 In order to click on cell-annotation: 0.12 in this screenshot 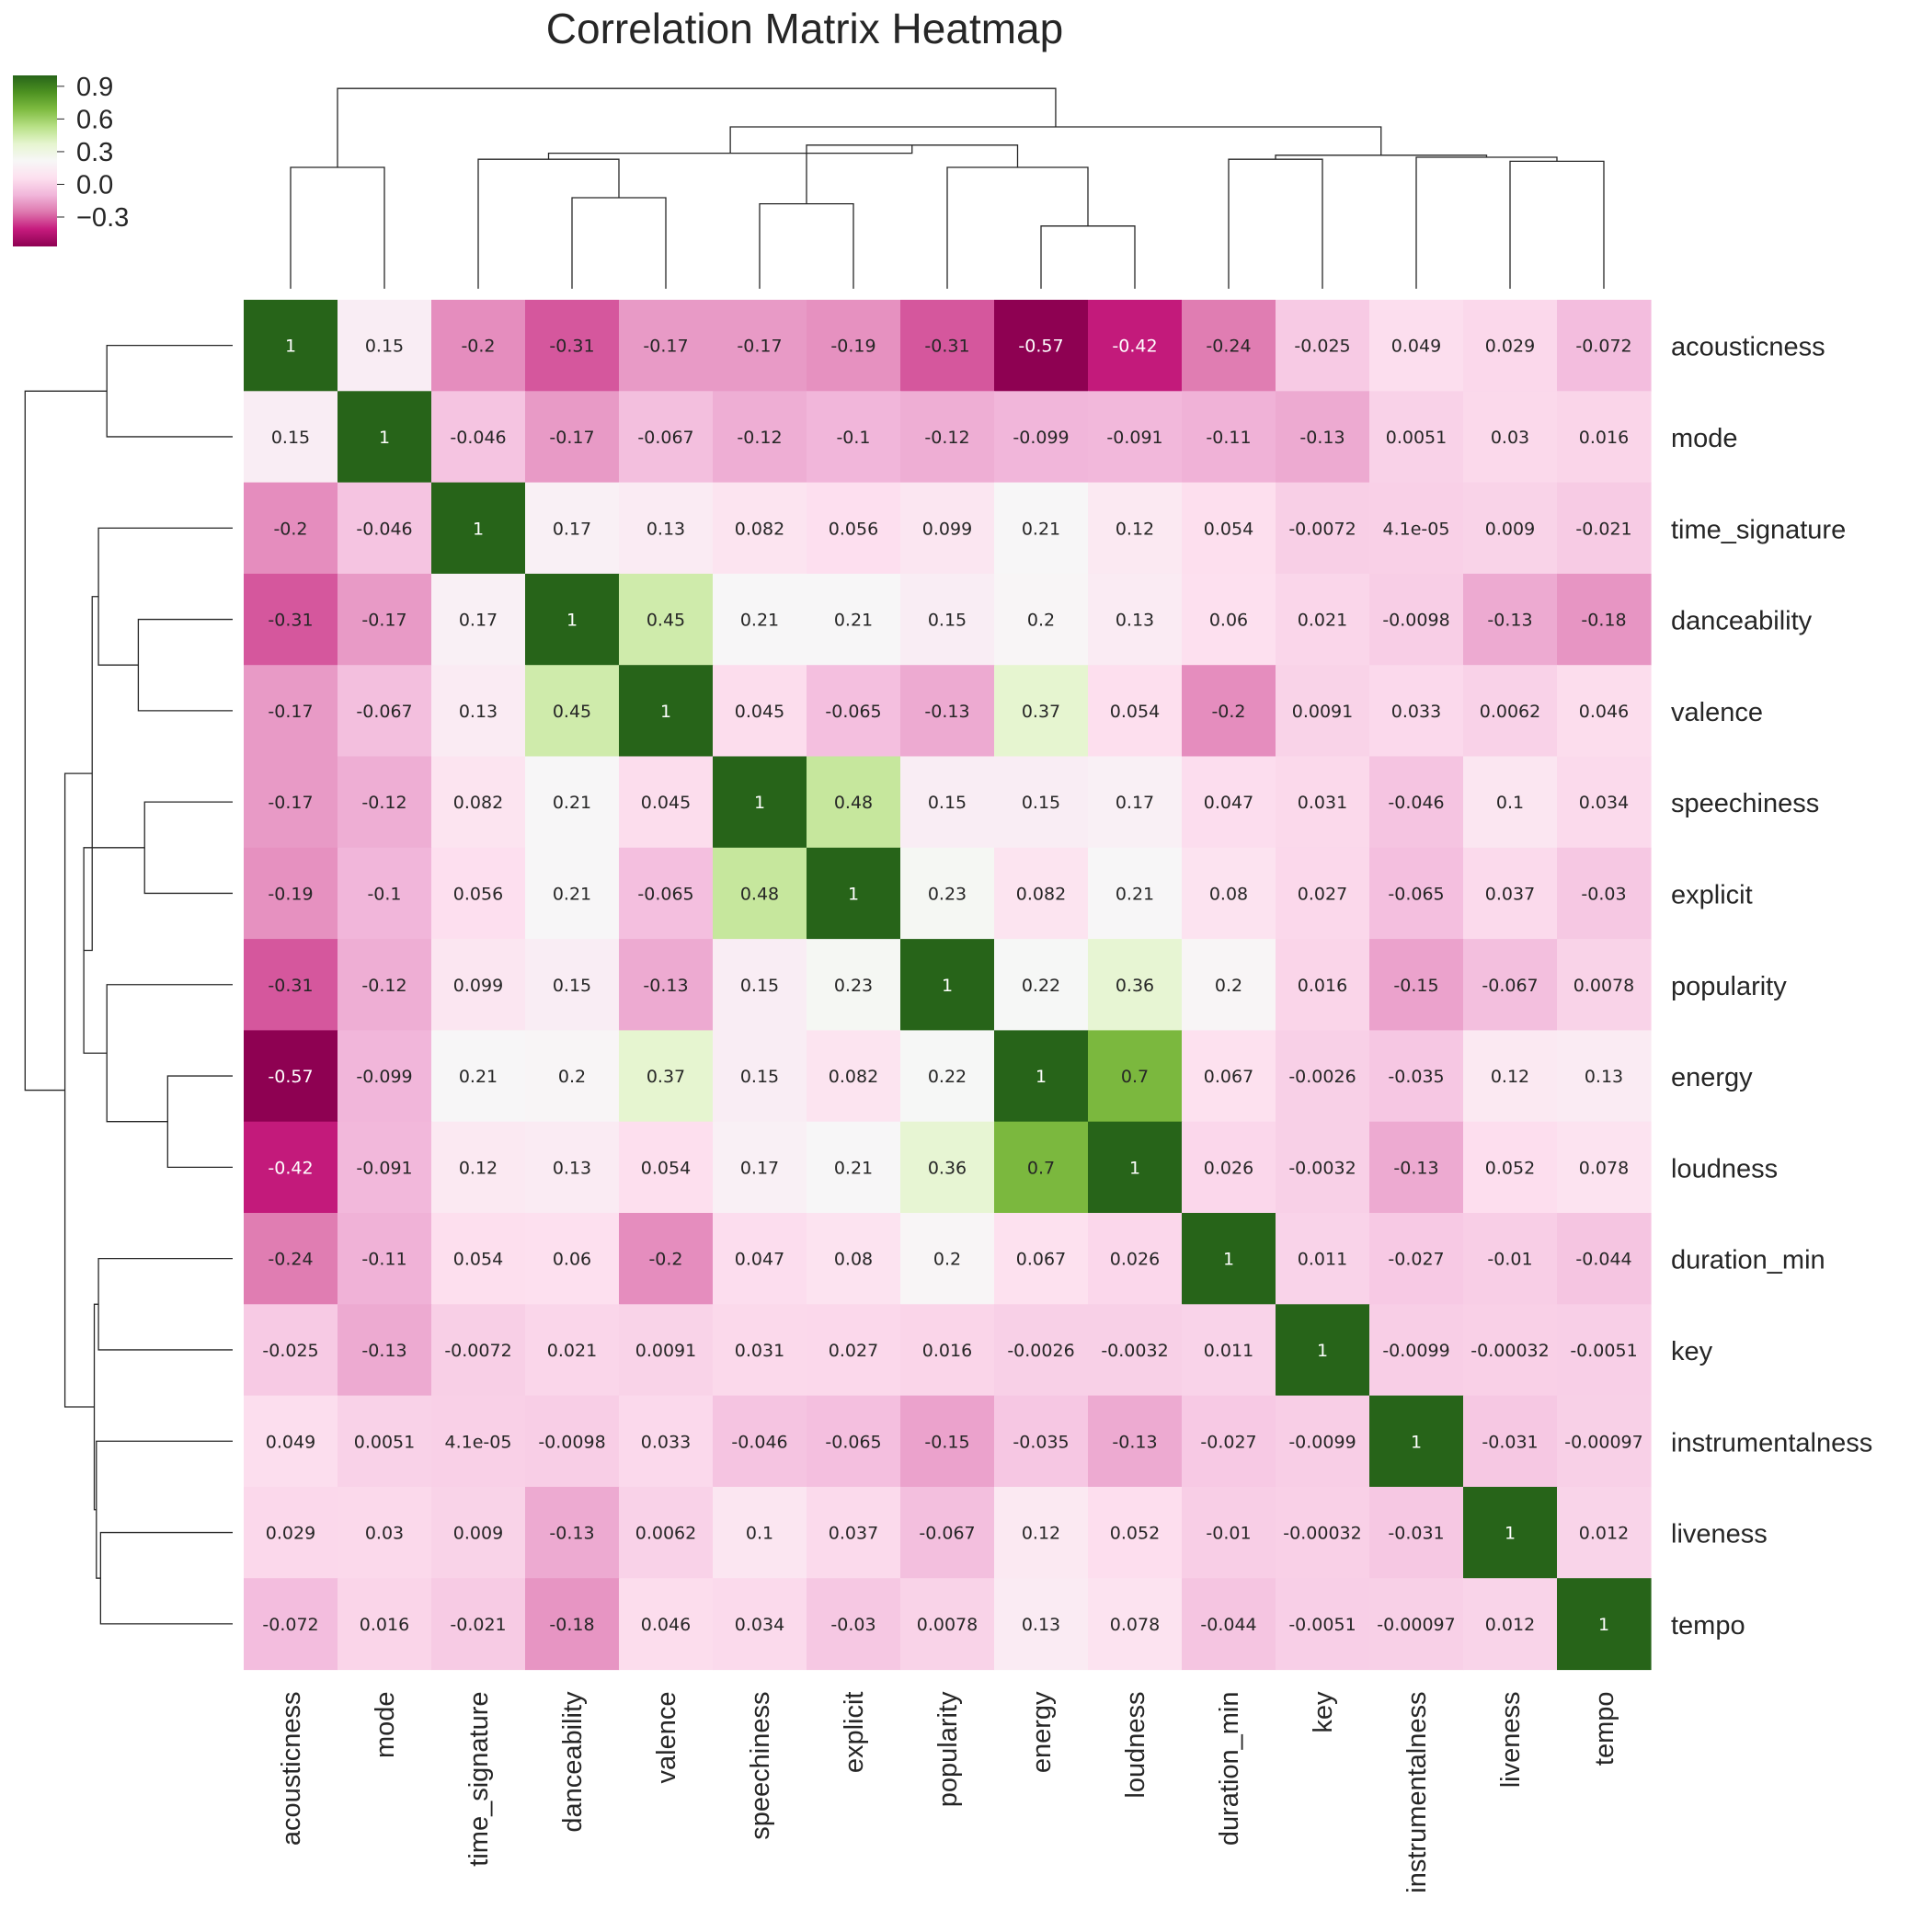, I will do `click(478, 1168)`.